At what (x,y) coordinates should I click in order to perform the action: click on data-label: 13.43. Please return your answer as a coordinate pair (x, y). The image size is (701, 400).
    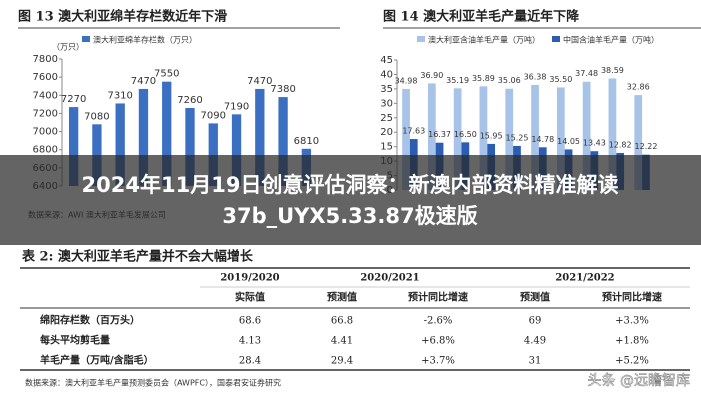
    Looking at the image, I should click on (594, 143).